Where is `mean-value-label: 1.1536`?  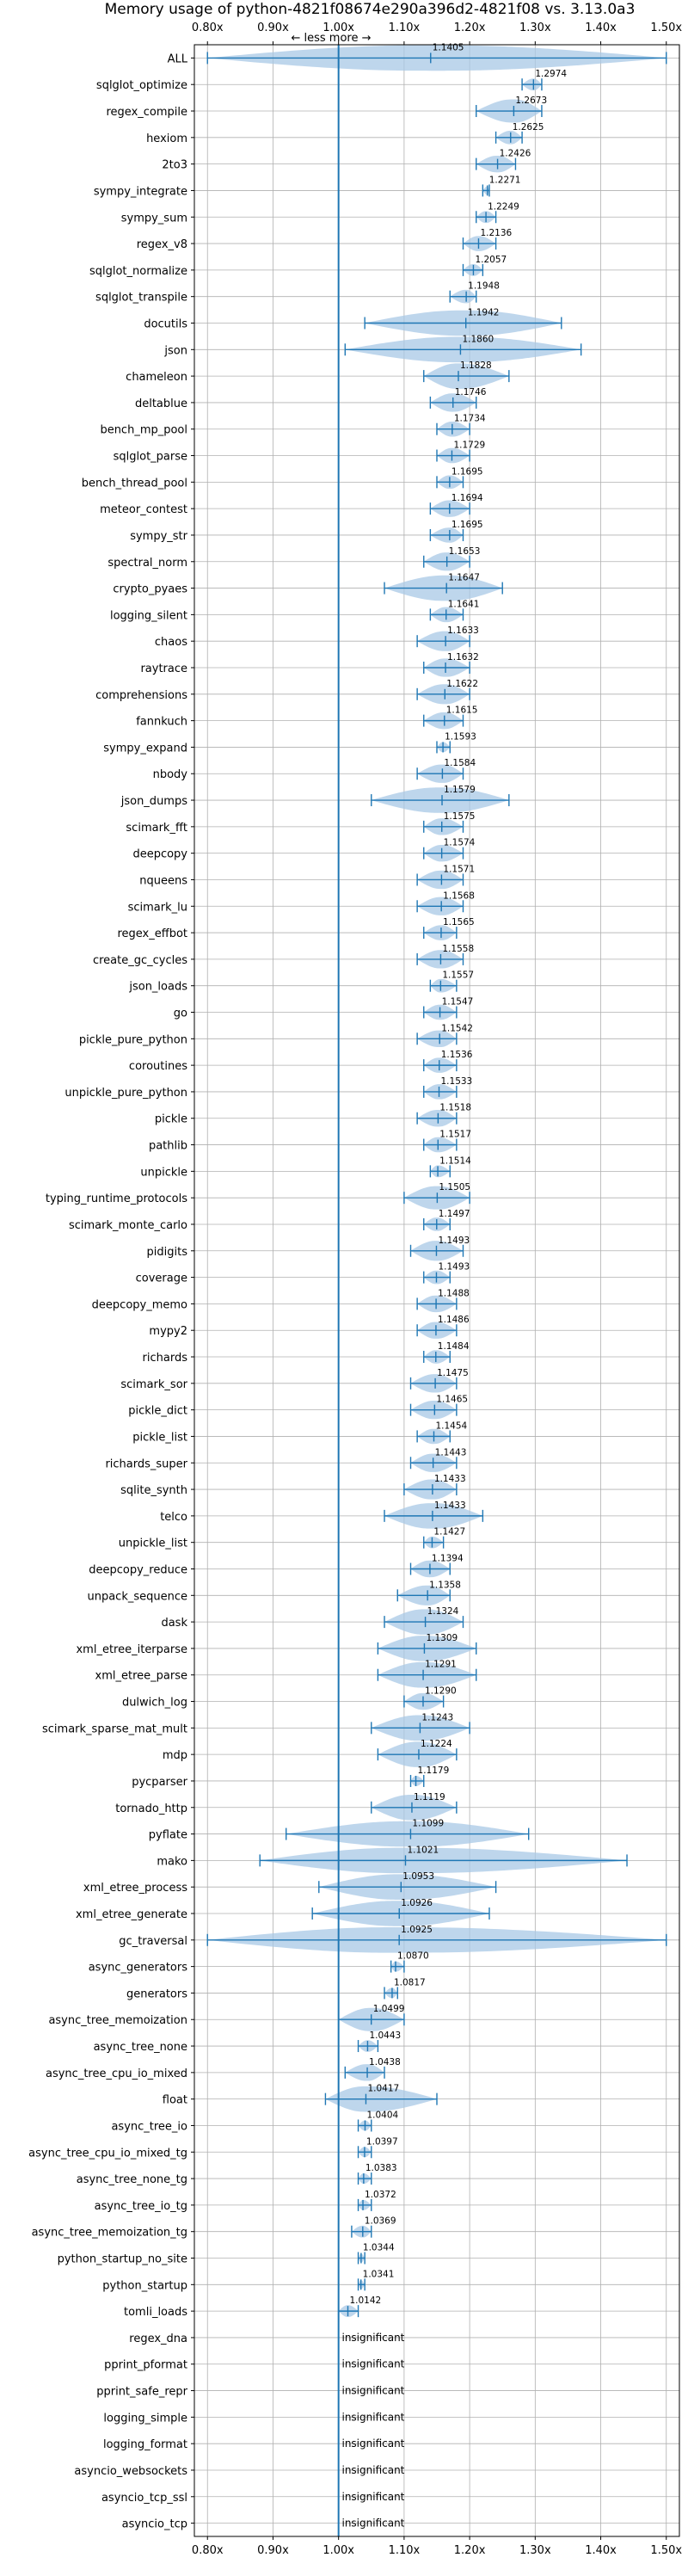 mean-value-label: 1.1536 is located at coordinates (457, 1055).